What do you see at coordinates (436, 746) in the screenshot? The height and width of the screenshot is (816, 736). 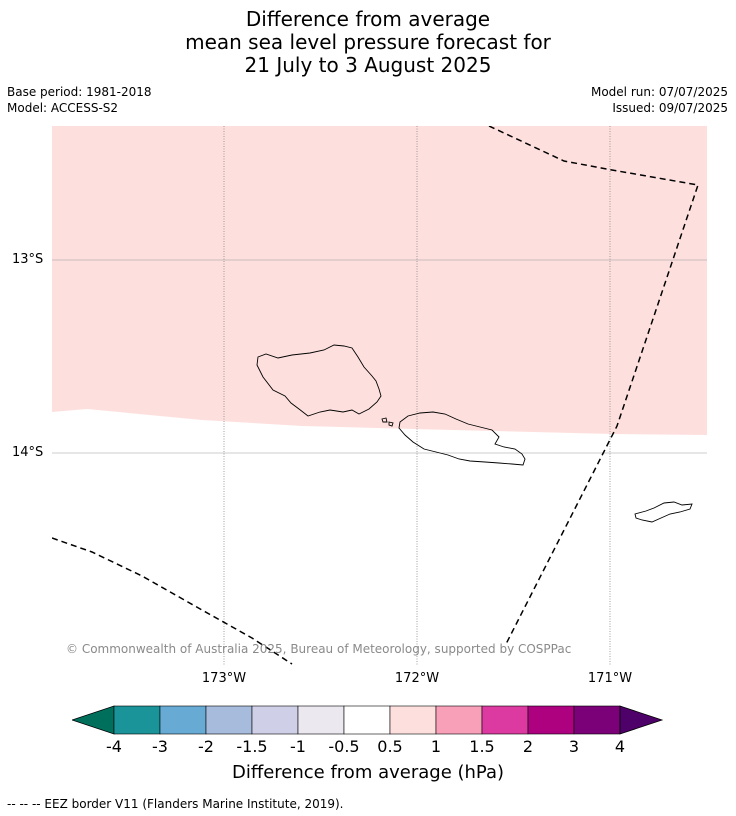 I see `colorbar-tick-label: 1` at bounding box center [436, 746].